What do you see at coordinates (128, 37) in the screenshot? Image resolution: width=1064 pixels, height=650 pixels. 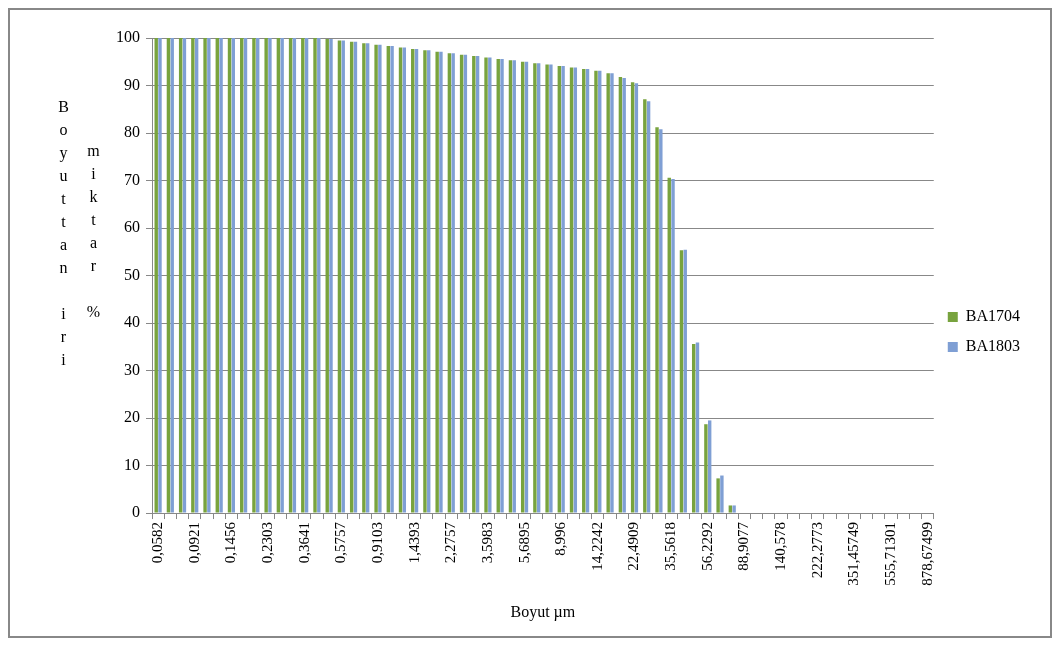 I see `y-tick-label: 100` at bounding box center [128, 37].